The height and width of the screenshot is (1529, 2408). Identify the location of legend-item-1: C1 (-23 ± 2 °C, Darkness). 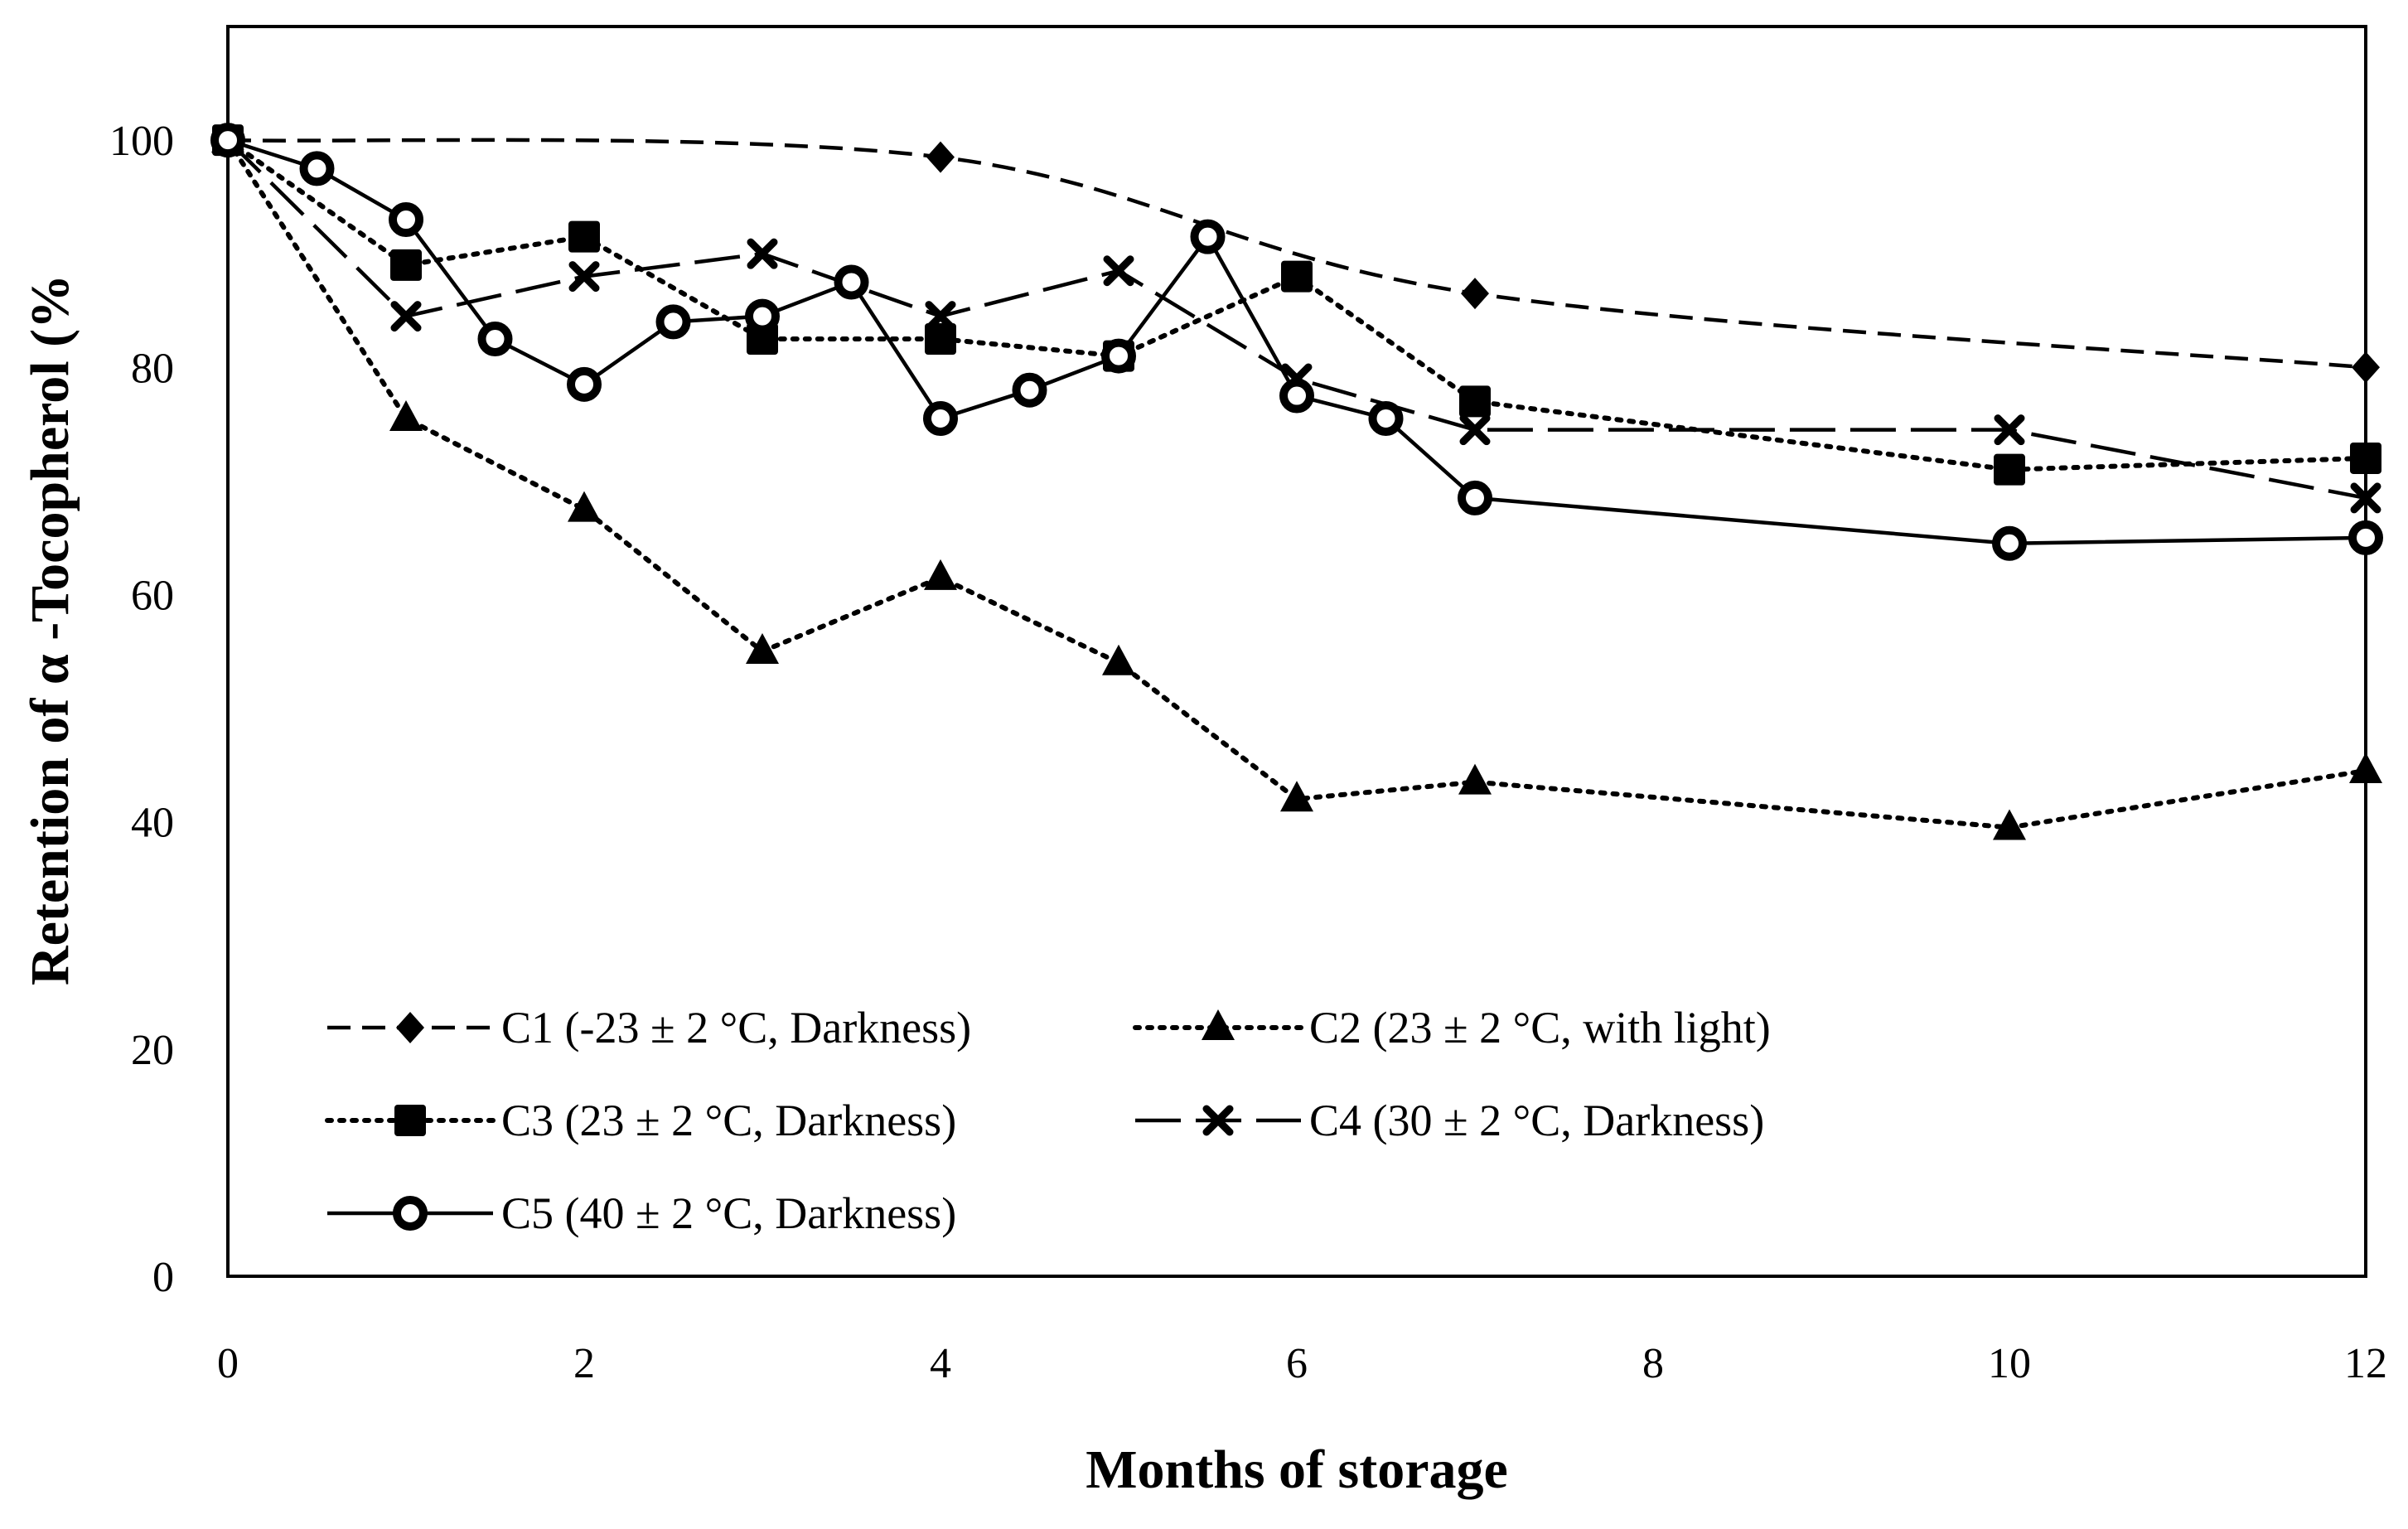
(649, 1027).